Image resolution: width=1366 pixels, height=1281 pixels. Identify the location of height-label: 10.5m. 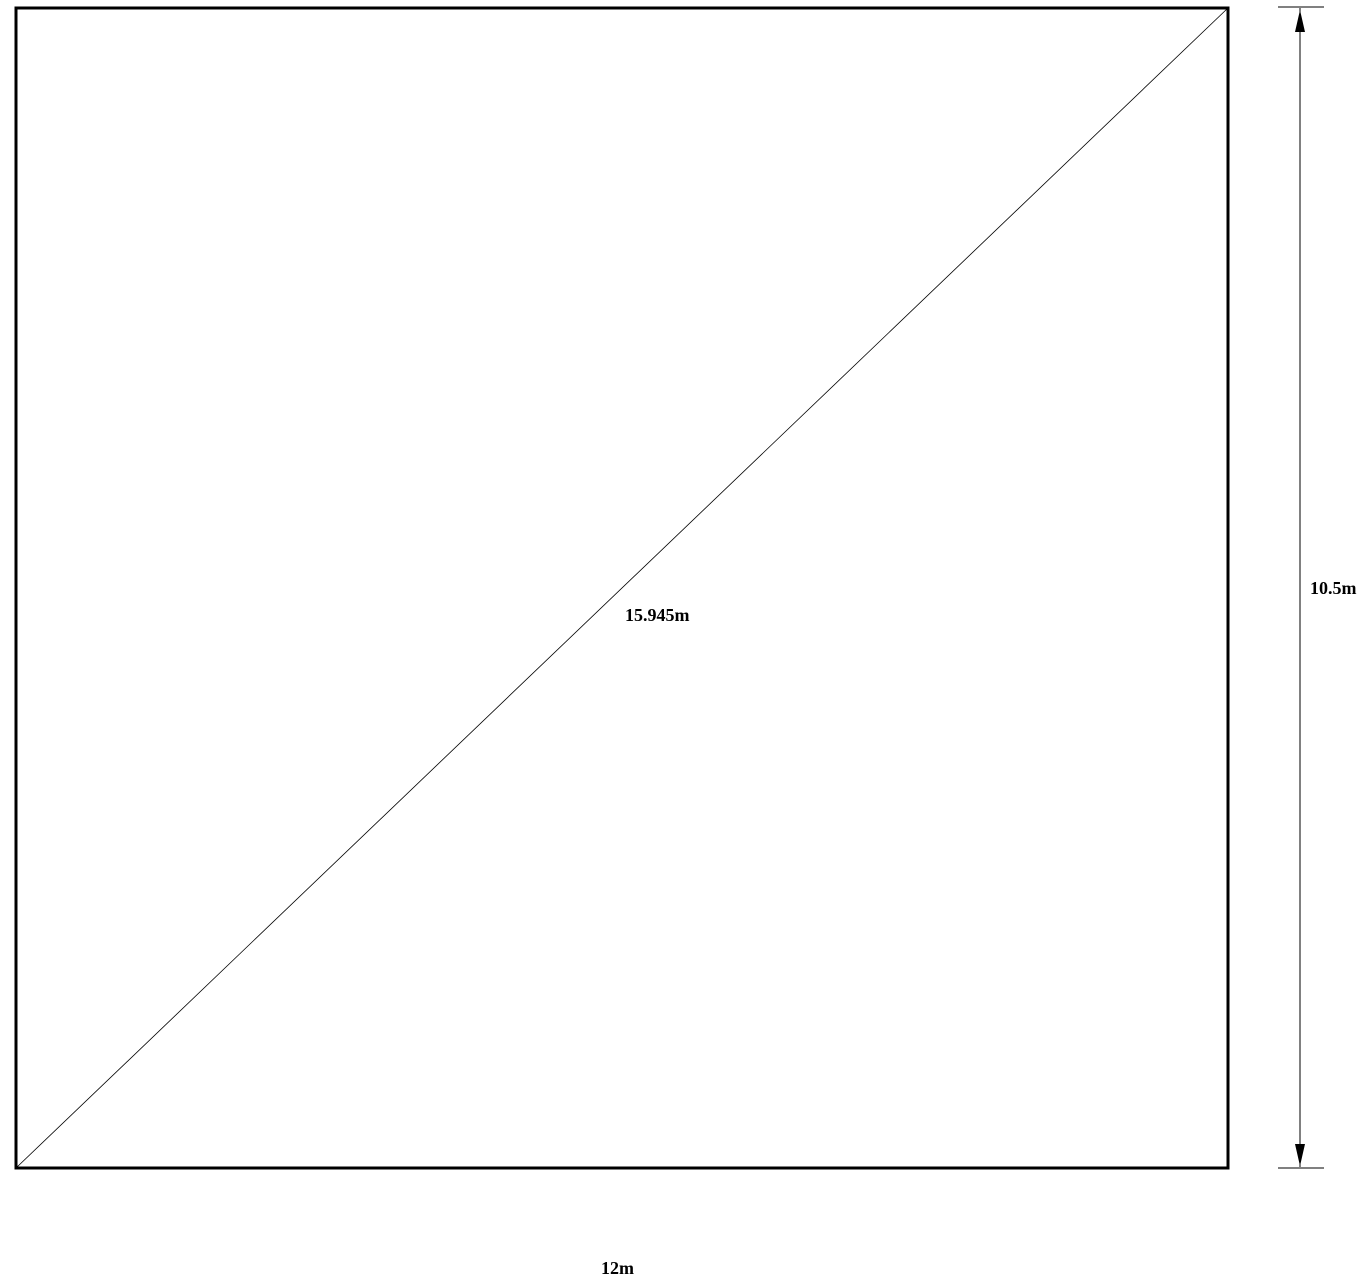
(1333, 588).